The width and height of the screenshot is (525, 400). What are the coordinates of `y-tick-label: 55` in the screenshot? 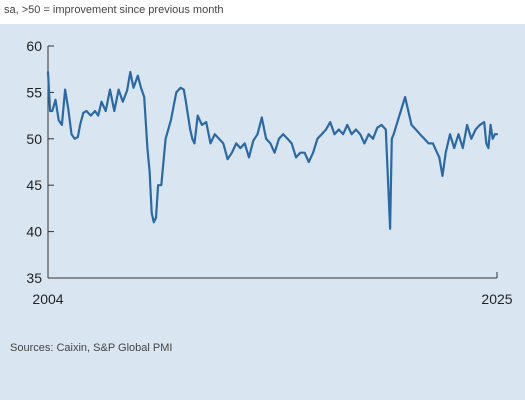 It's located at (34, 92).